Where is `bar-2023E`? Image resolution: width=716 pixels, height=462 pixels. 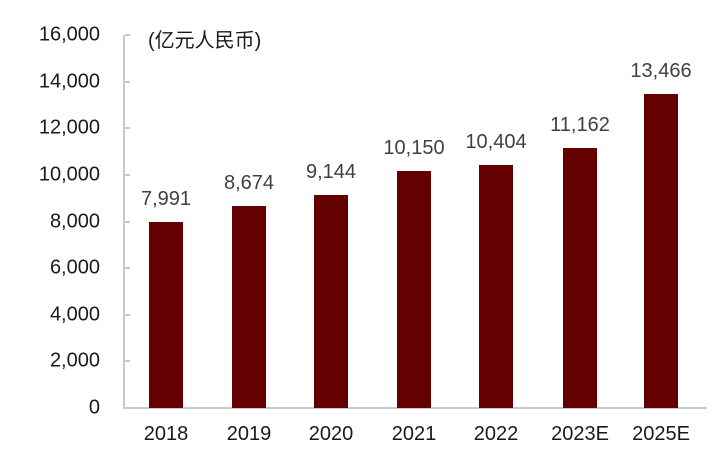 bar-2023E is located at coordinates (580, 277).